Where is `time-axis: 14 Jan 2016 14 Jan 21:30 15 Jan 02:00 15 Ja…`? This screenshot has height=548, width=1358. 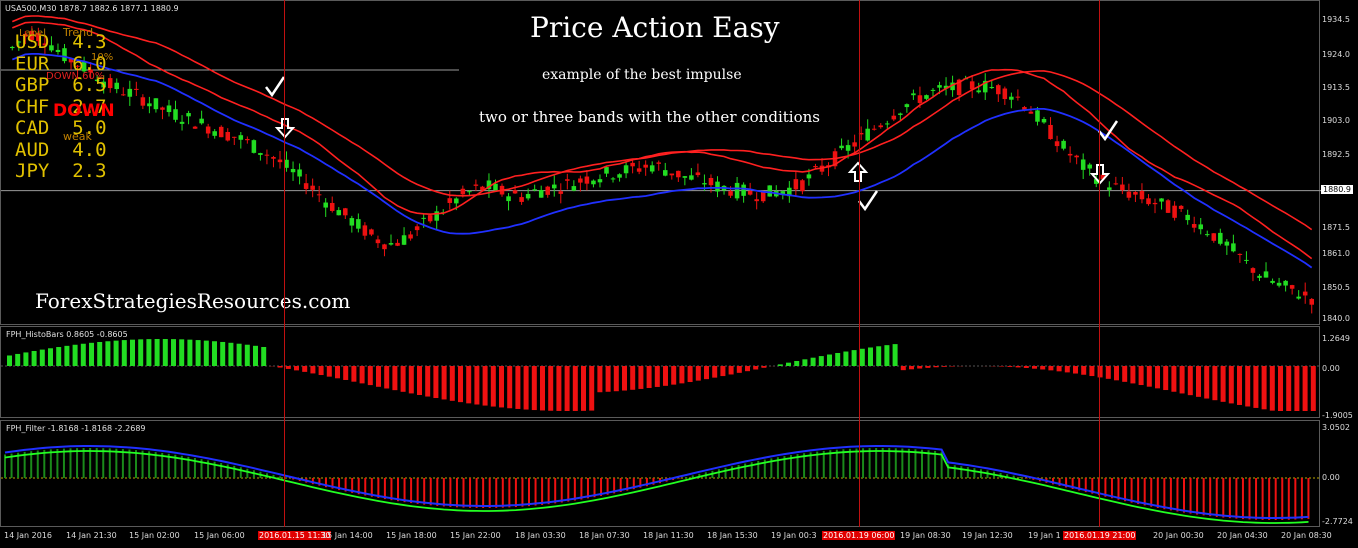 time-axis: 14 Jan 2016 14 Jan 21:30 15 Jan 02:00 15 Ja… is located at coordinates (679, 537).